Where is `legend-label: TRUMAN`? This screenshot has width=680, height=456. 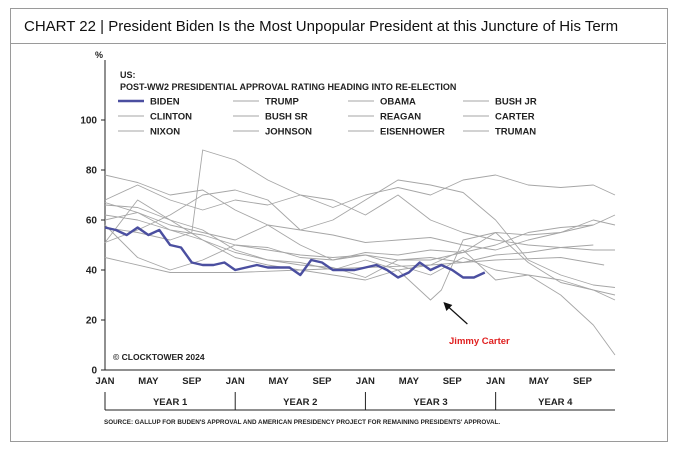 legend-label: TRUMAN is located at coordinates (515, 132).